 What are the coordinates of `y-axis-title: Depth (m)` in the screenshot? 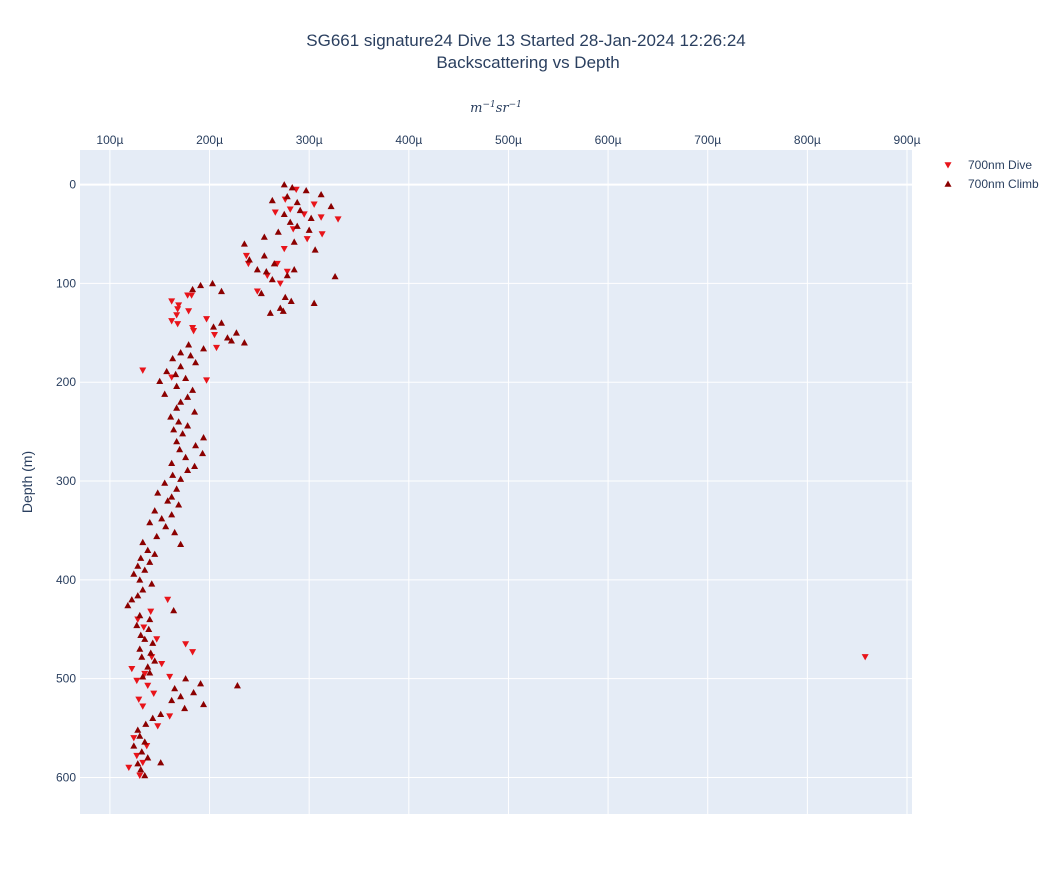 It's located at (27, 482).